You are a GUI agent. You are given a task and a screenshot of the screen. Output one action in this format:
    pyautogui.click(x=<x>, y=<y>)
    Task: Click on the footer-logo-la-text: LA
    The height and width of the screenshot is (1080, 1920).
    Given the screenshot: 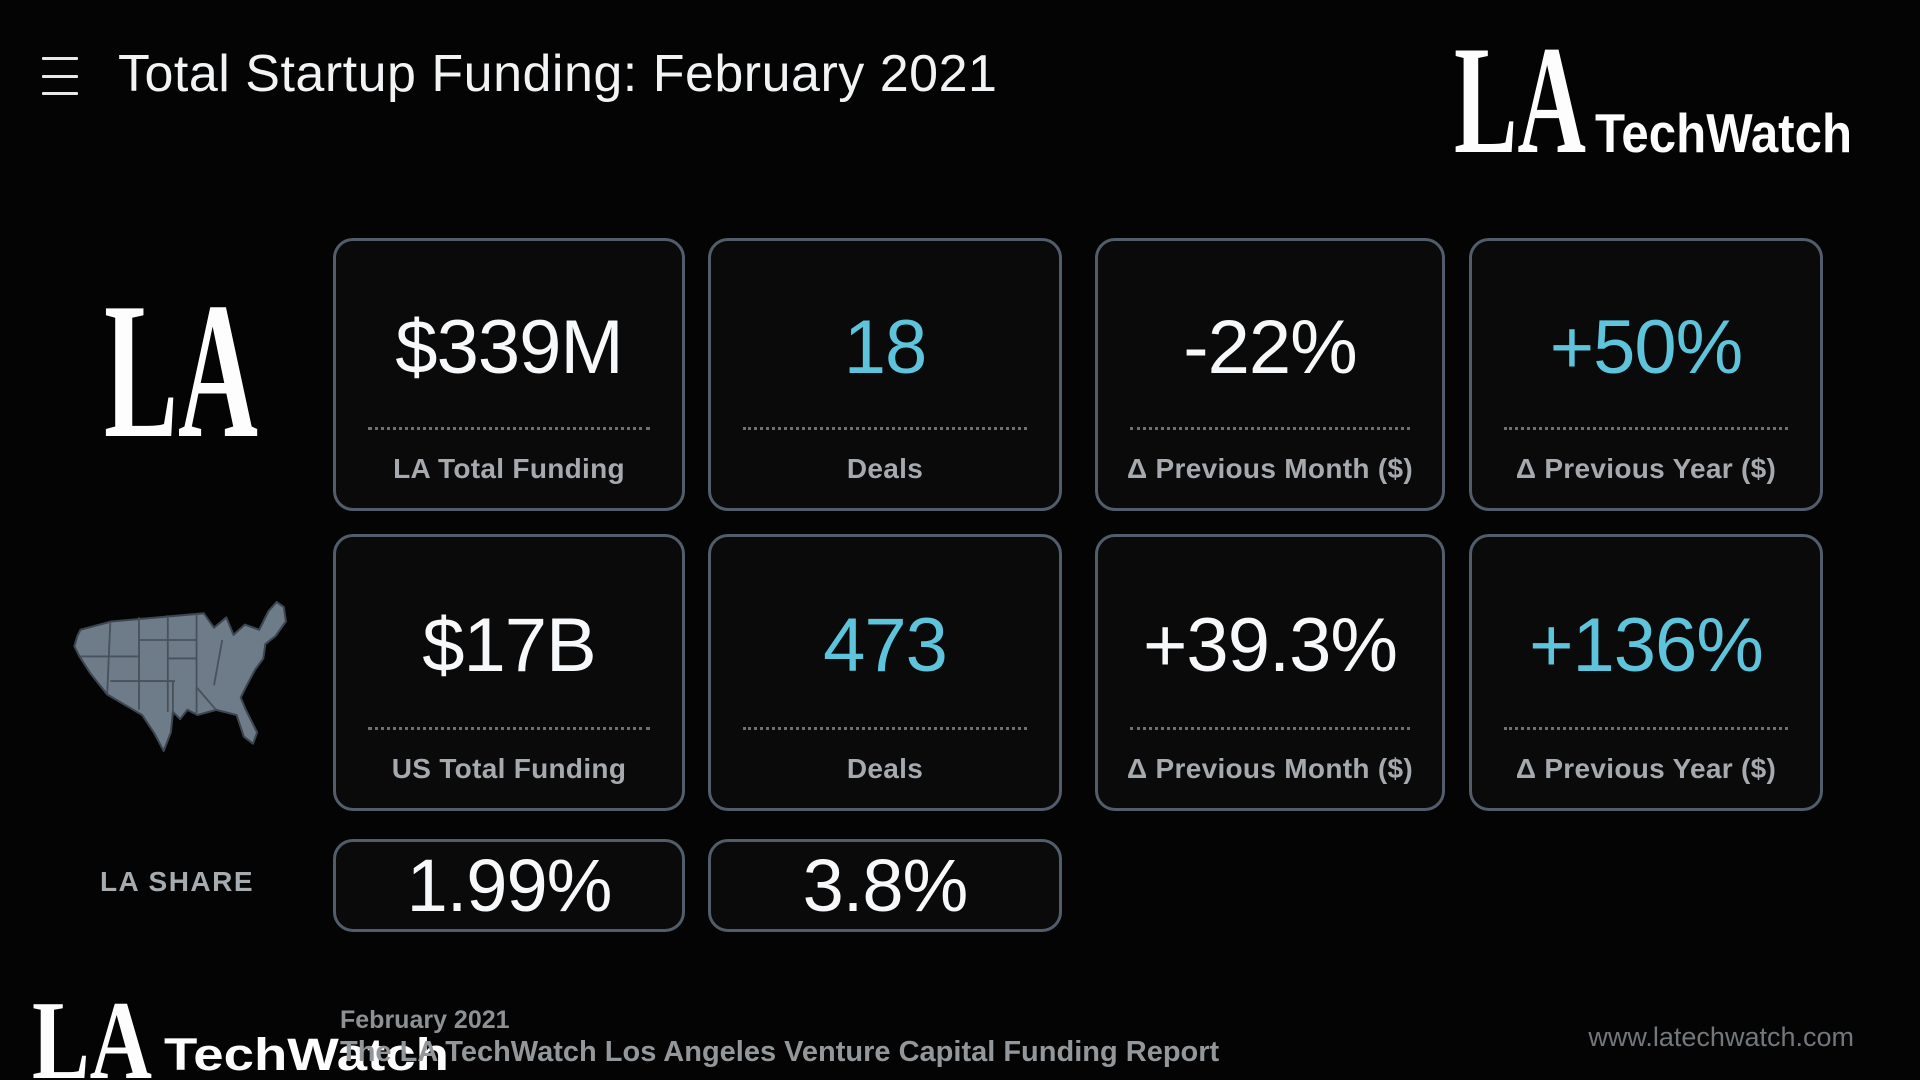 What is the action you would take?
    pyautogui.click(x=92, y=1037)
    